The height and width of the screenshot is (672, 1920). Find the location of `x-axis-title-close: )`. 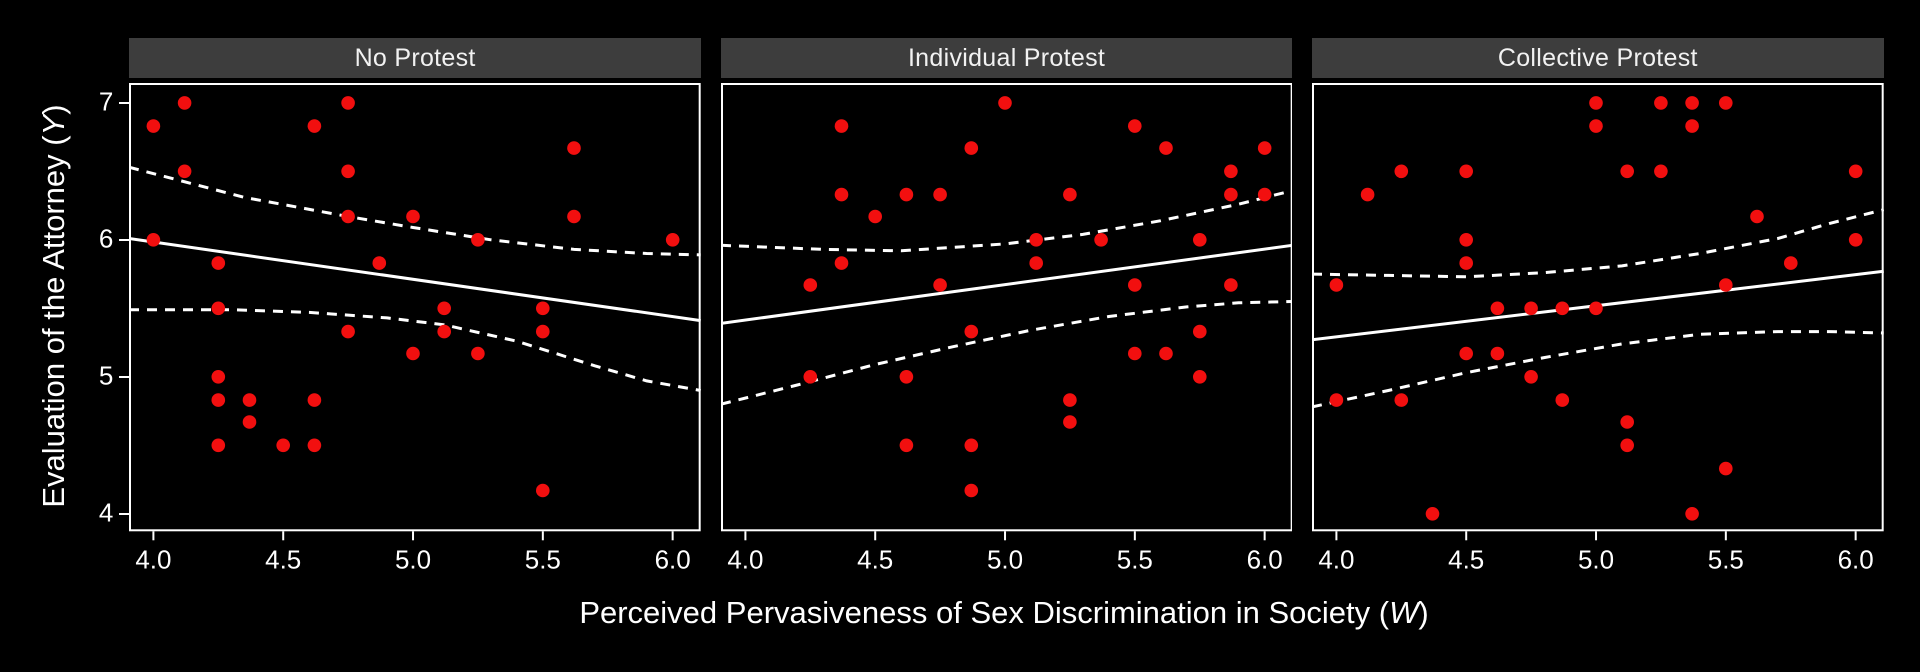

x-axis-title-close: ) is located at coordinates (1423, 612).